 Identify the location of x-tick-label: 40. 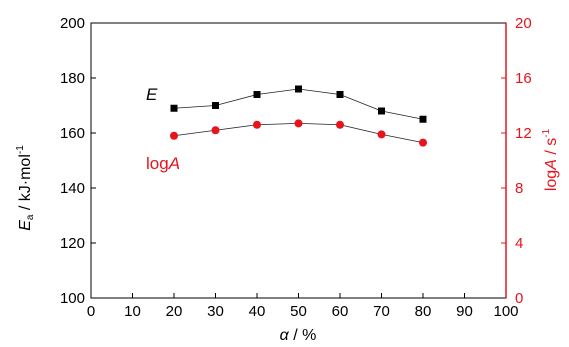
(257, 311).